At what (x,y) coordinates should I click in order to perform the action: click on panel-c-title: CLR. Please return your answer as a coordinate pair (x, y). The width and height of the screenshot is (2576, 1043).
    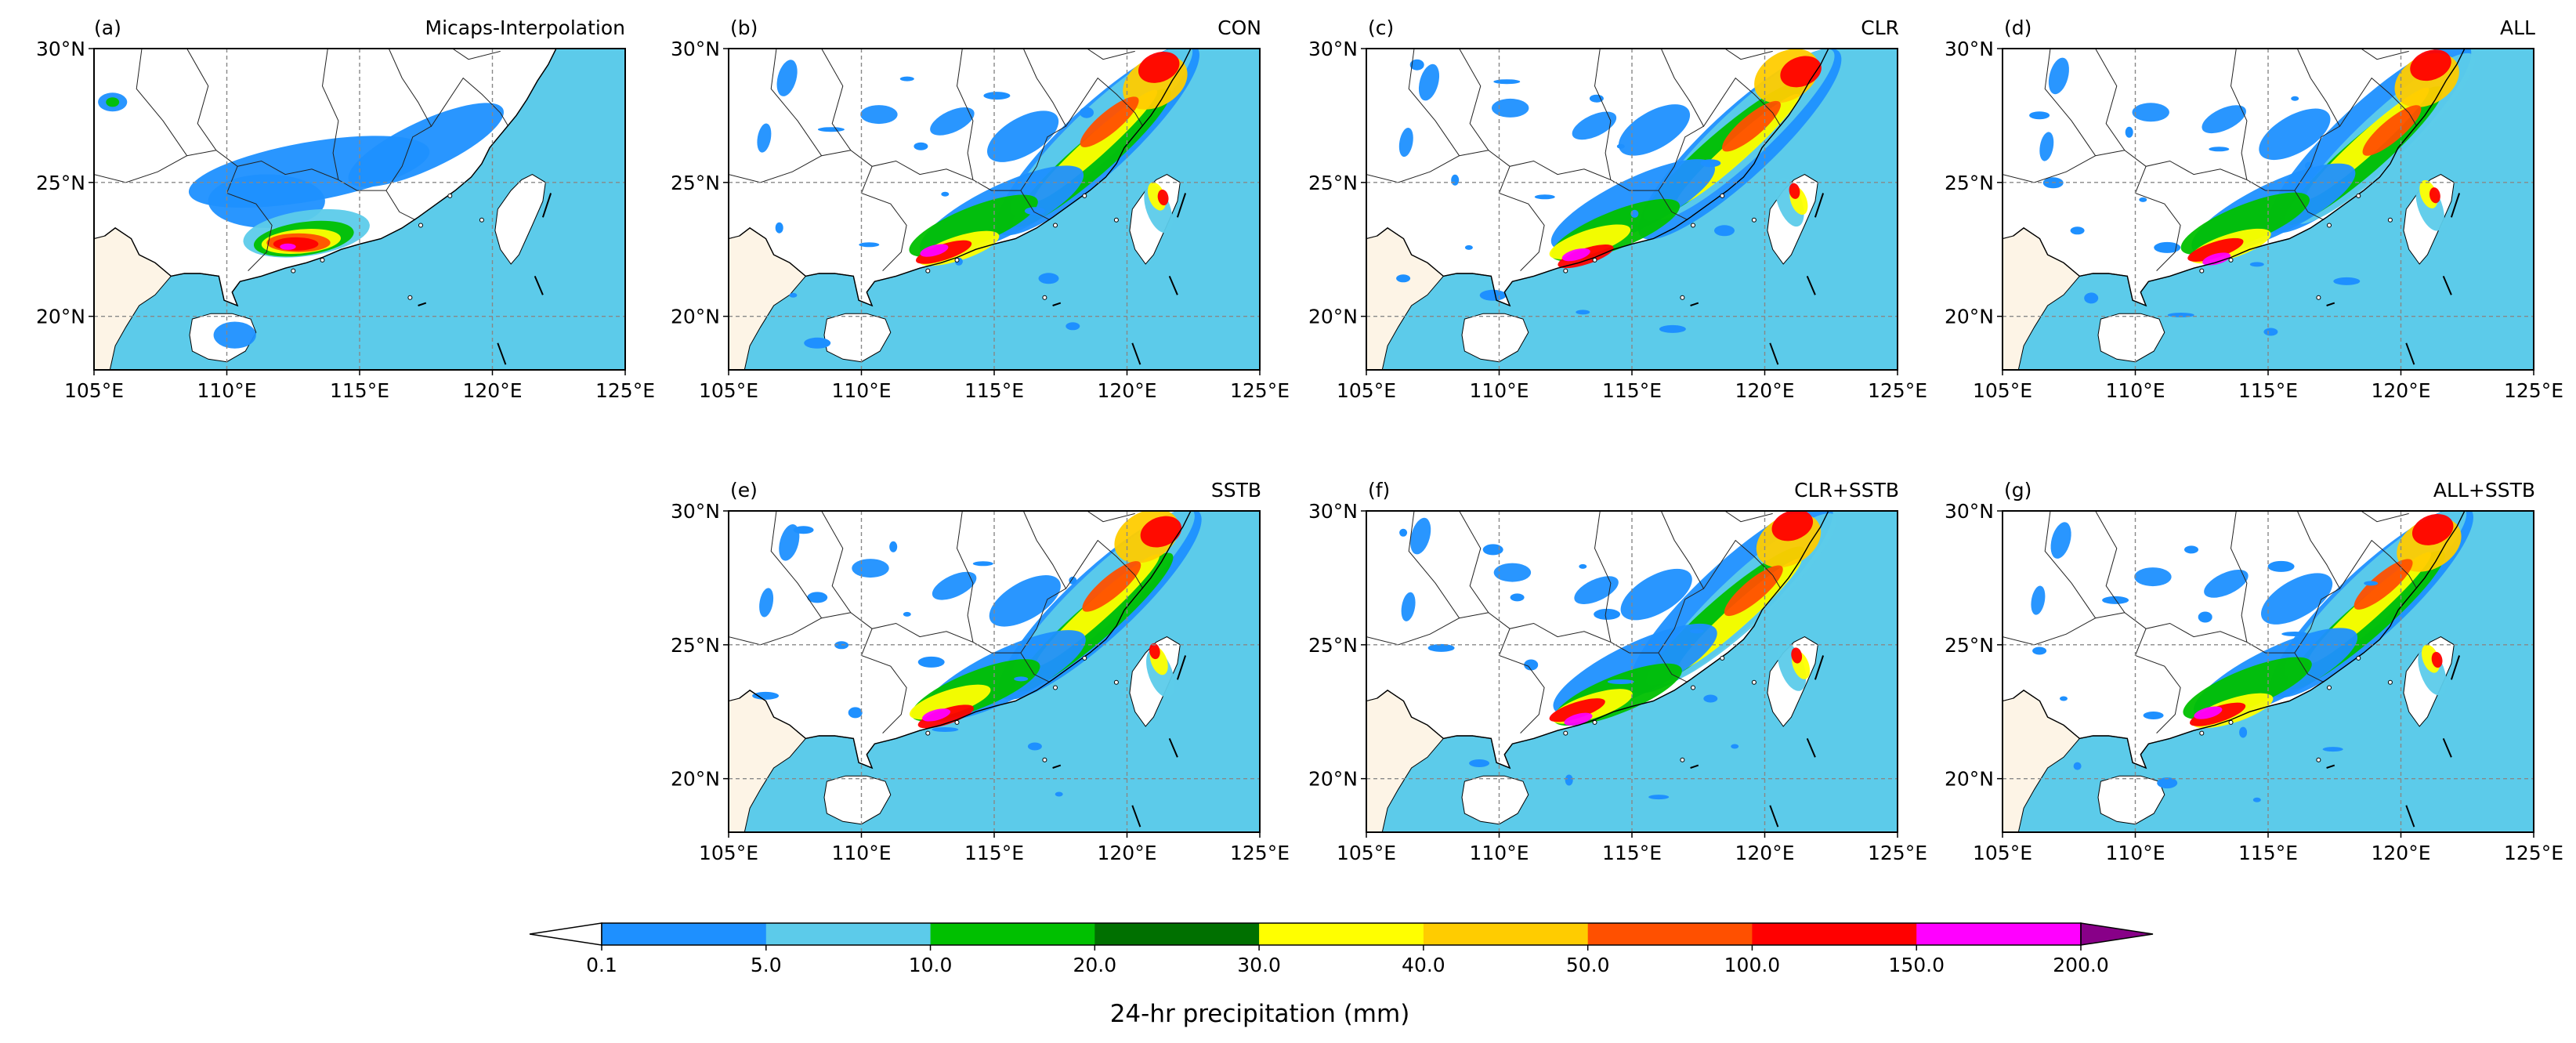
    Looking at the image, I should click on (1880, 27).